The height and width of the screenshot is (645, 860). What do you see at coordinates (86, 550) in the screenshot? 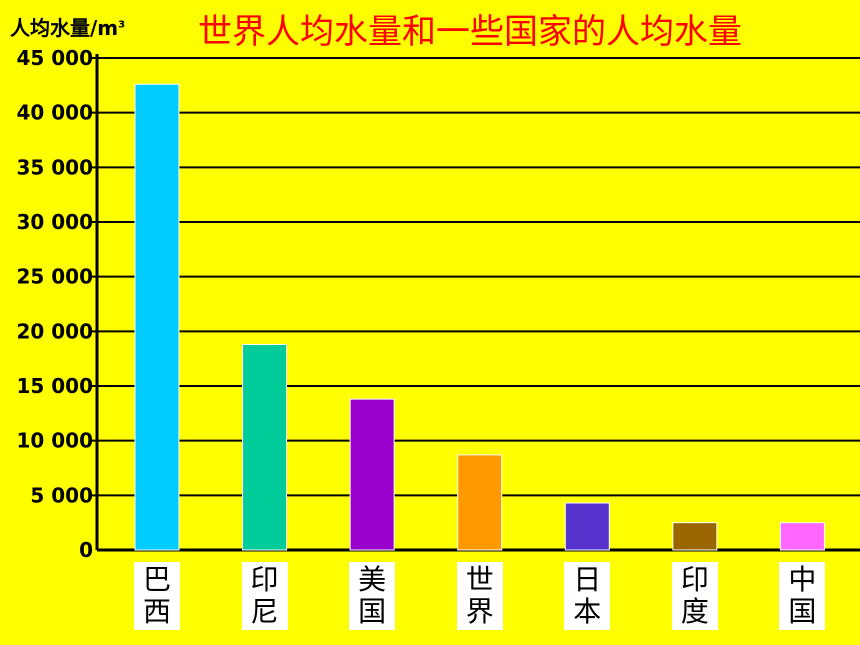
I see `y-tick-label: 0` at bounding box center [86, 550].